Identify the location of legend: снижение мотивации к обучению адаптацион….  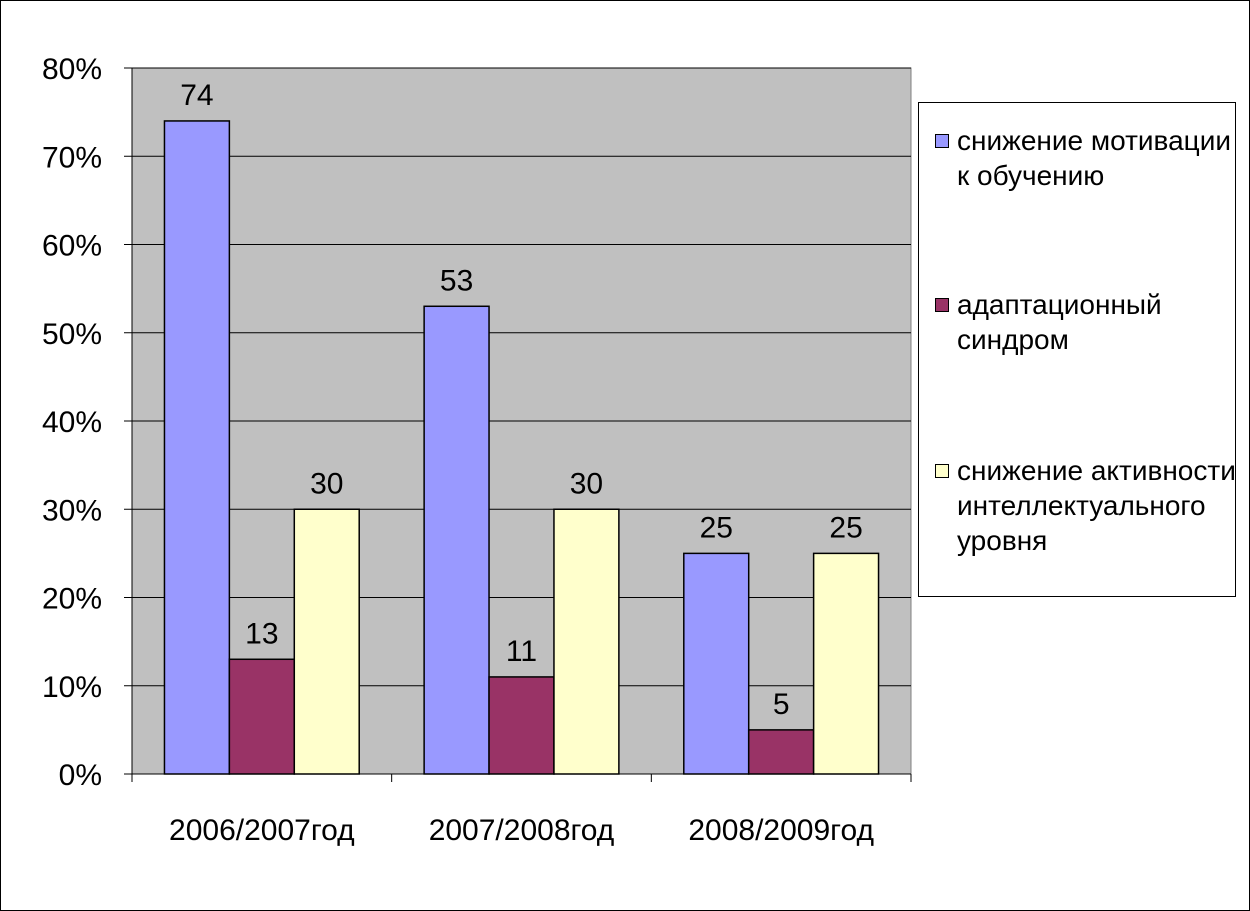
(1077, 349).